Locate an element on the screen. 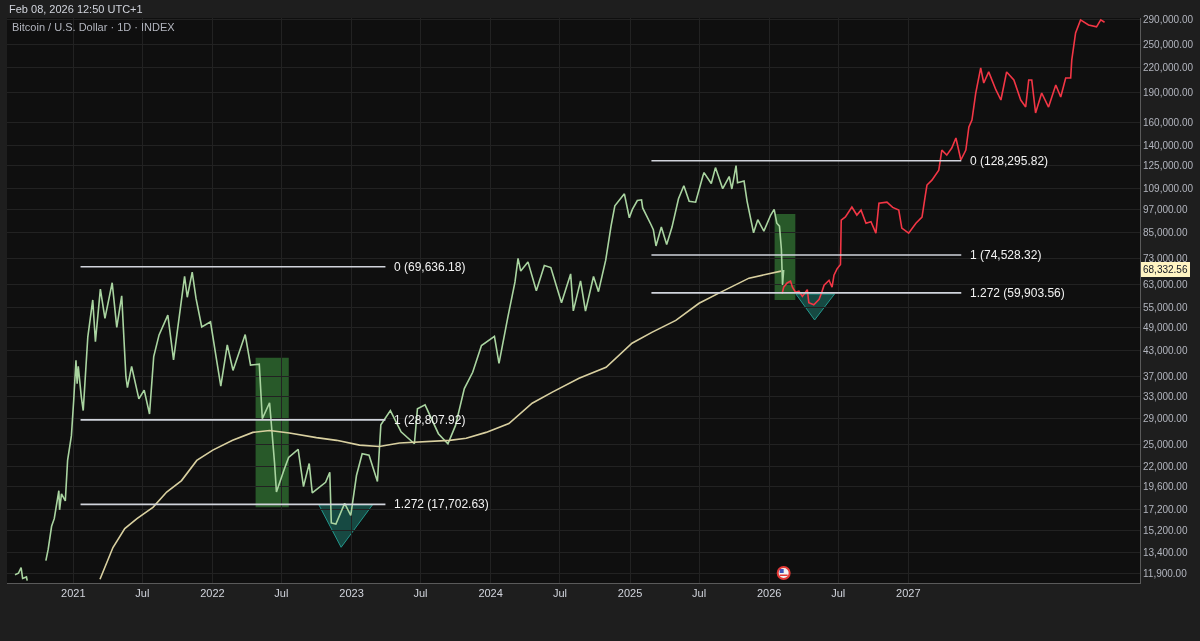 This screenshot has height=641, width=1200. y-tick-label: 140,000.00 is located at coordinates (1168, 146).